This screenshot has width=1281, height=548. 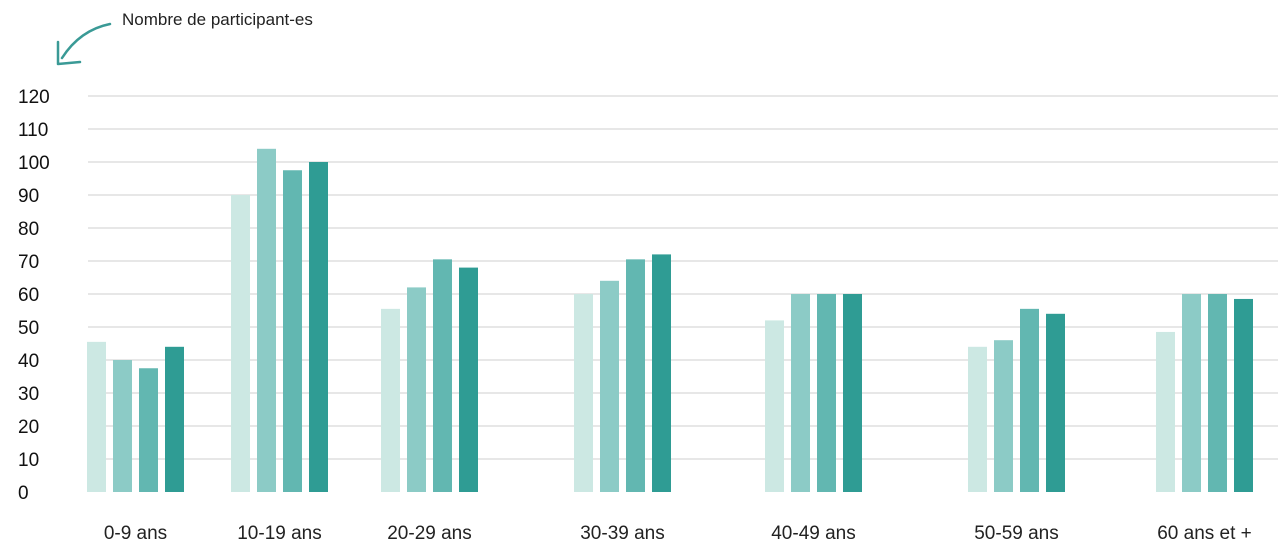 I want to click on x-tick-label: 60 ans et +, so click(x=1204, y=533).